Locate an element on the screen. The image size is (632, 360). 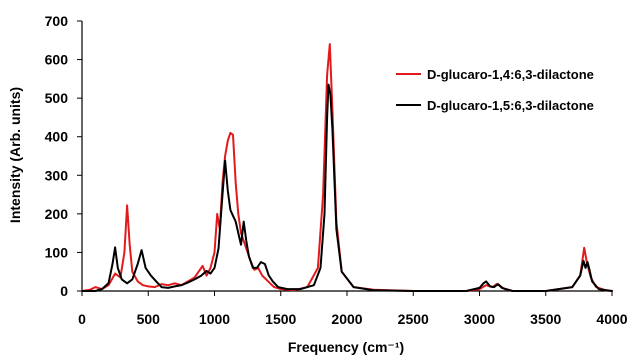
y-tick-label: 400 is located at coordinates (57, 137).